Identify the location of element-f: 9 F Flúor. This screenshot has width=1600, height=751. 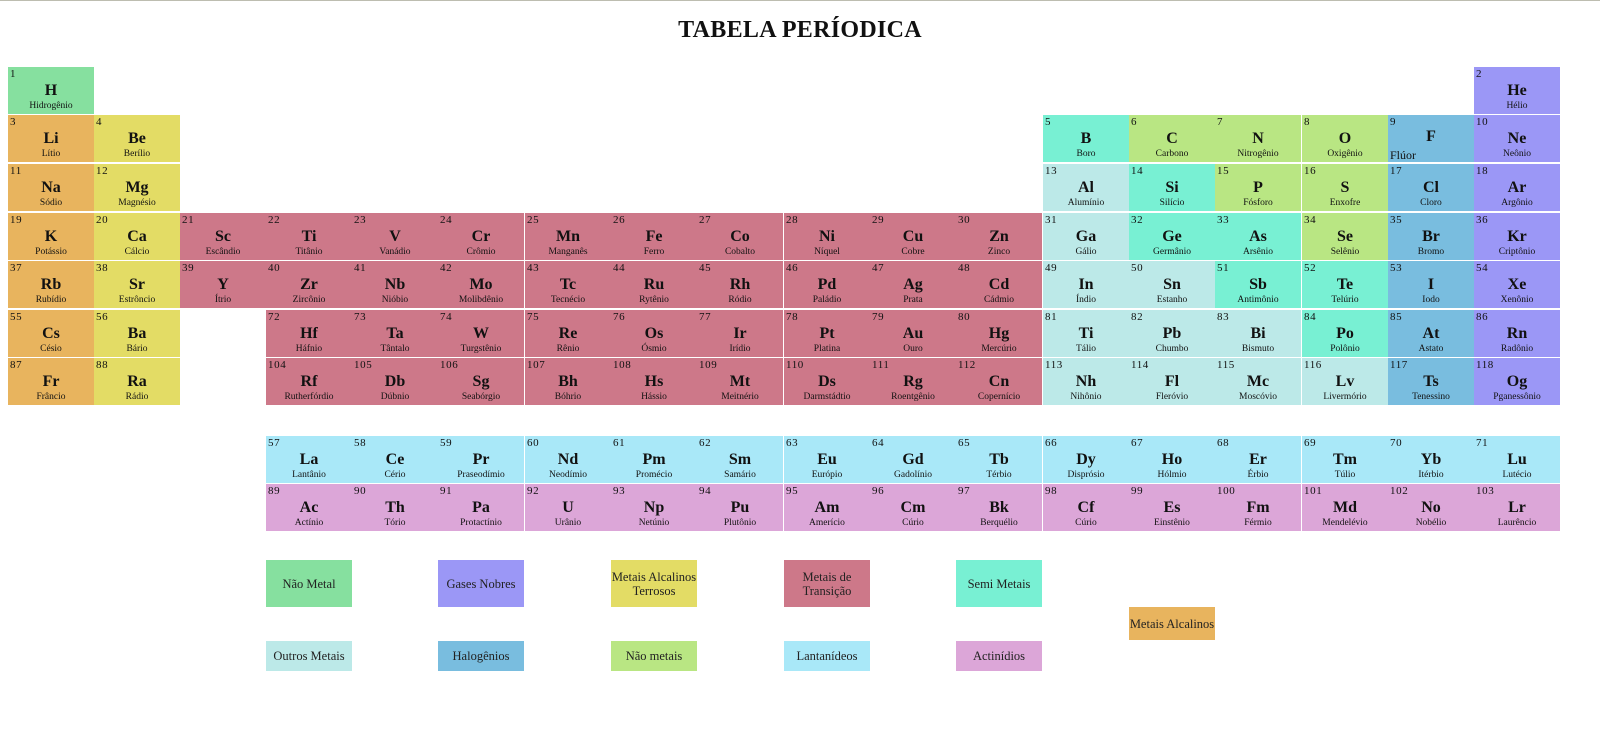
(1431, 138).